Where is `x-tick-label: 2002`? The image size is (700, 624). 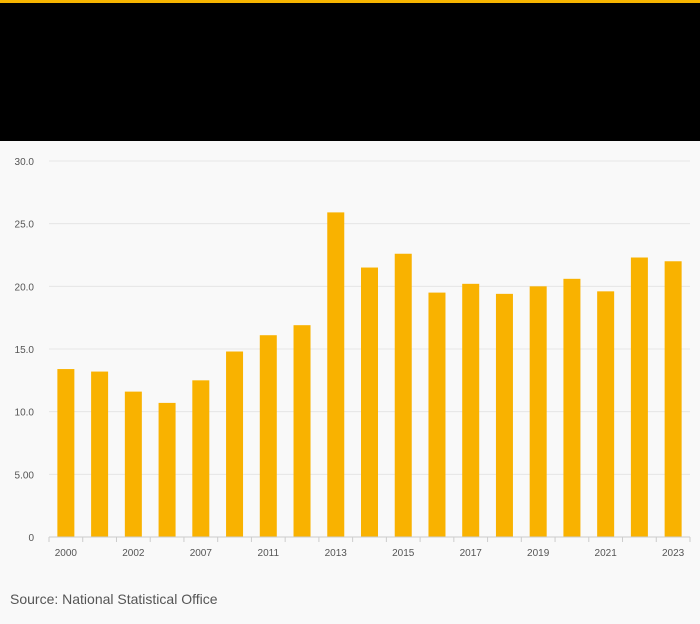 x-tick-label: 2002 is located at coordinates (133, 553).